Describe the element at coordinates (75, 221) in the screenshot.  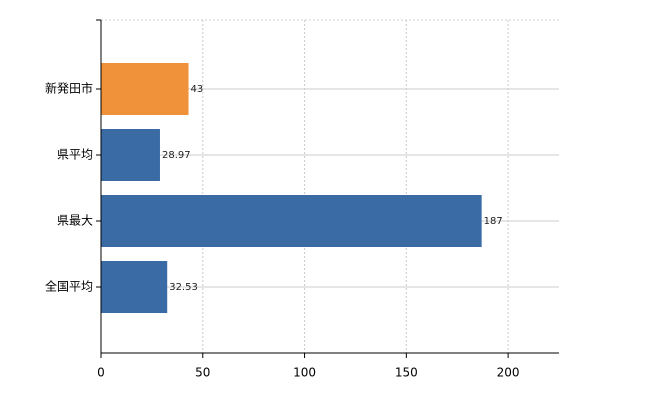
I see `y-tick-label: 県最大` at that location.